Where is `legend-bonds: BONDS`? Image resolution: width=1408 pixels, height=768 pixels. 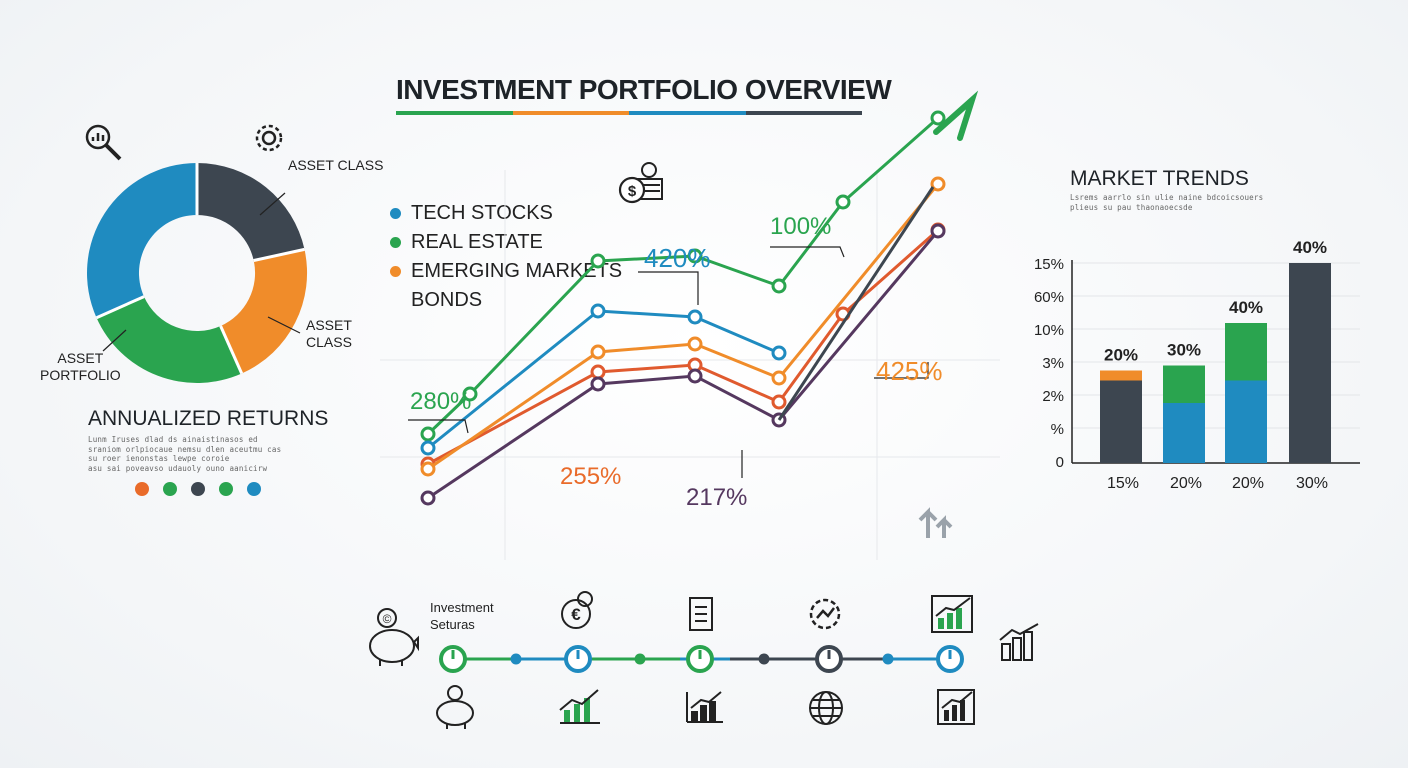
legend-bonds: BONDS is located at coordinates (447, 300).